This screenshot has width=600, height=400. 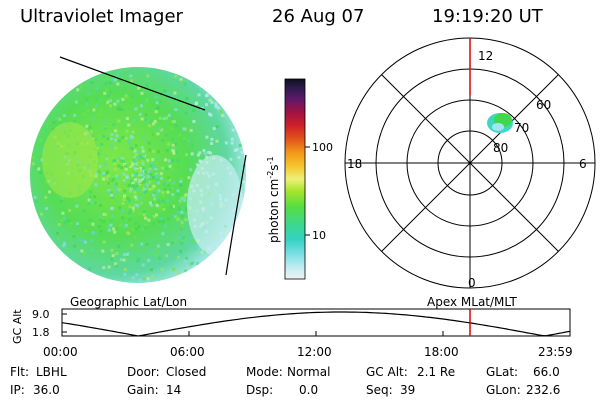 I want to click on colorbar-unit: photon cm-2s-1, so click(x=273, y=199).